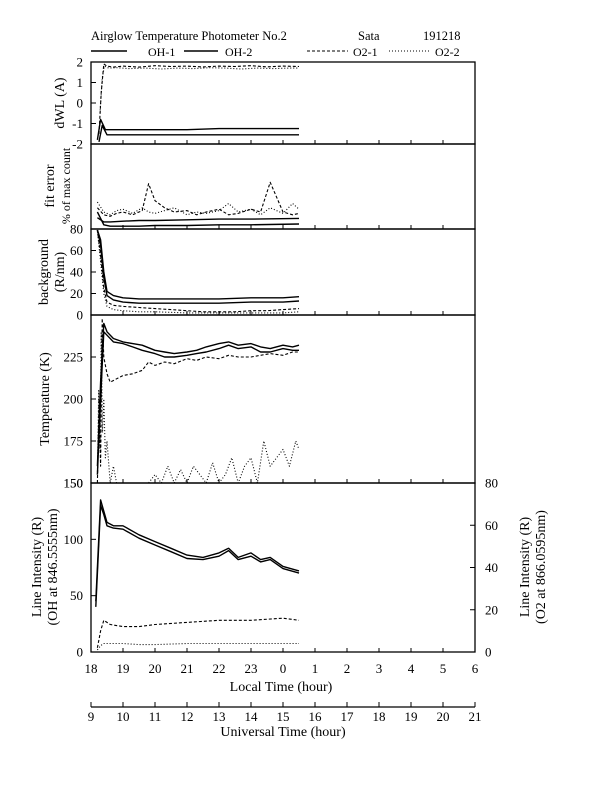 This screenshot has height=792, width=612. Describe the element at coordinates (76, 293) in the screenshot. I see `y-tick-label-background: 20` at that location.